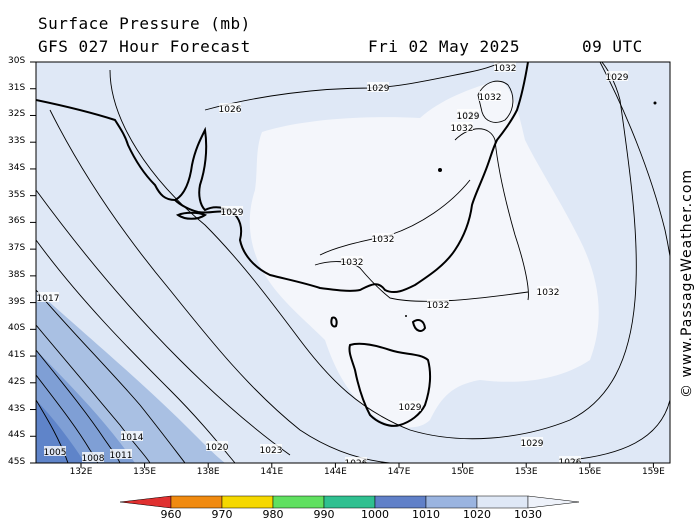 The height and width of the screenshot is (525, 700). What do you see at coordinates (17, 462) in the screenshot?
I see `lat-label: 45S` at bounding box center [17, 462].